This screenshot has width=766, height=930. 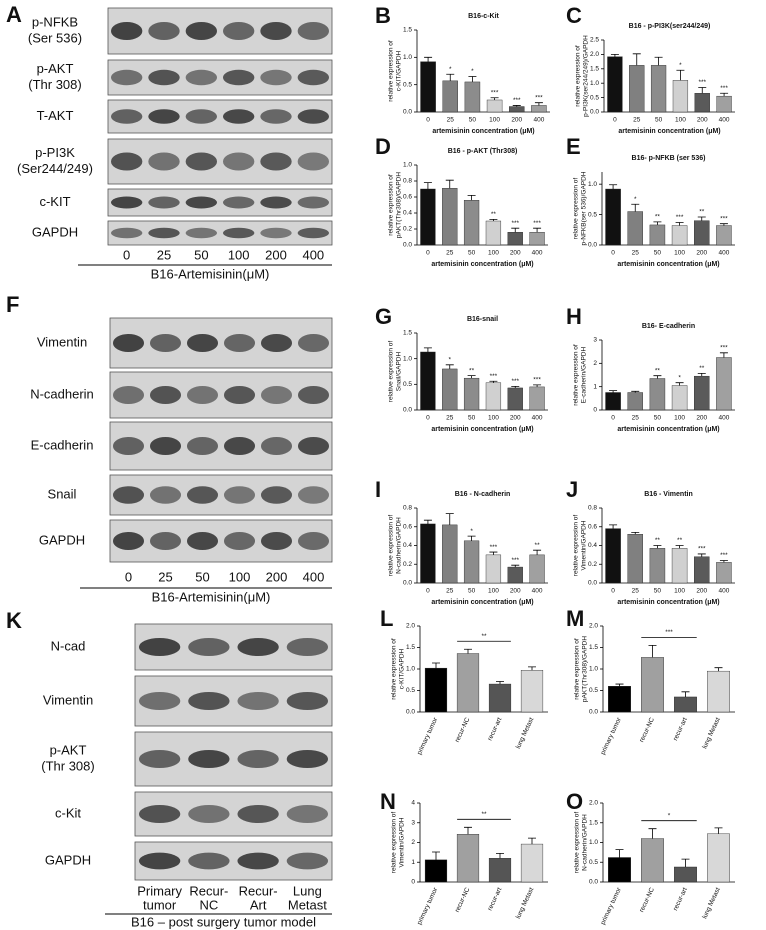 What do you see at coordinates (386, 618) in the screenshot?
I see `panel-letter: L` at bounding box center [386, 618].